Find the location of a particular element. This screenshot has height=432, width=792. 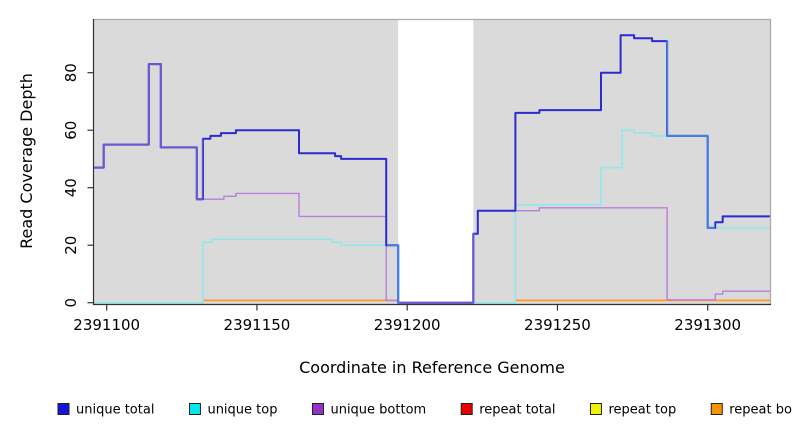

y-tick-label: 20 is located at coordinates (71, 245).